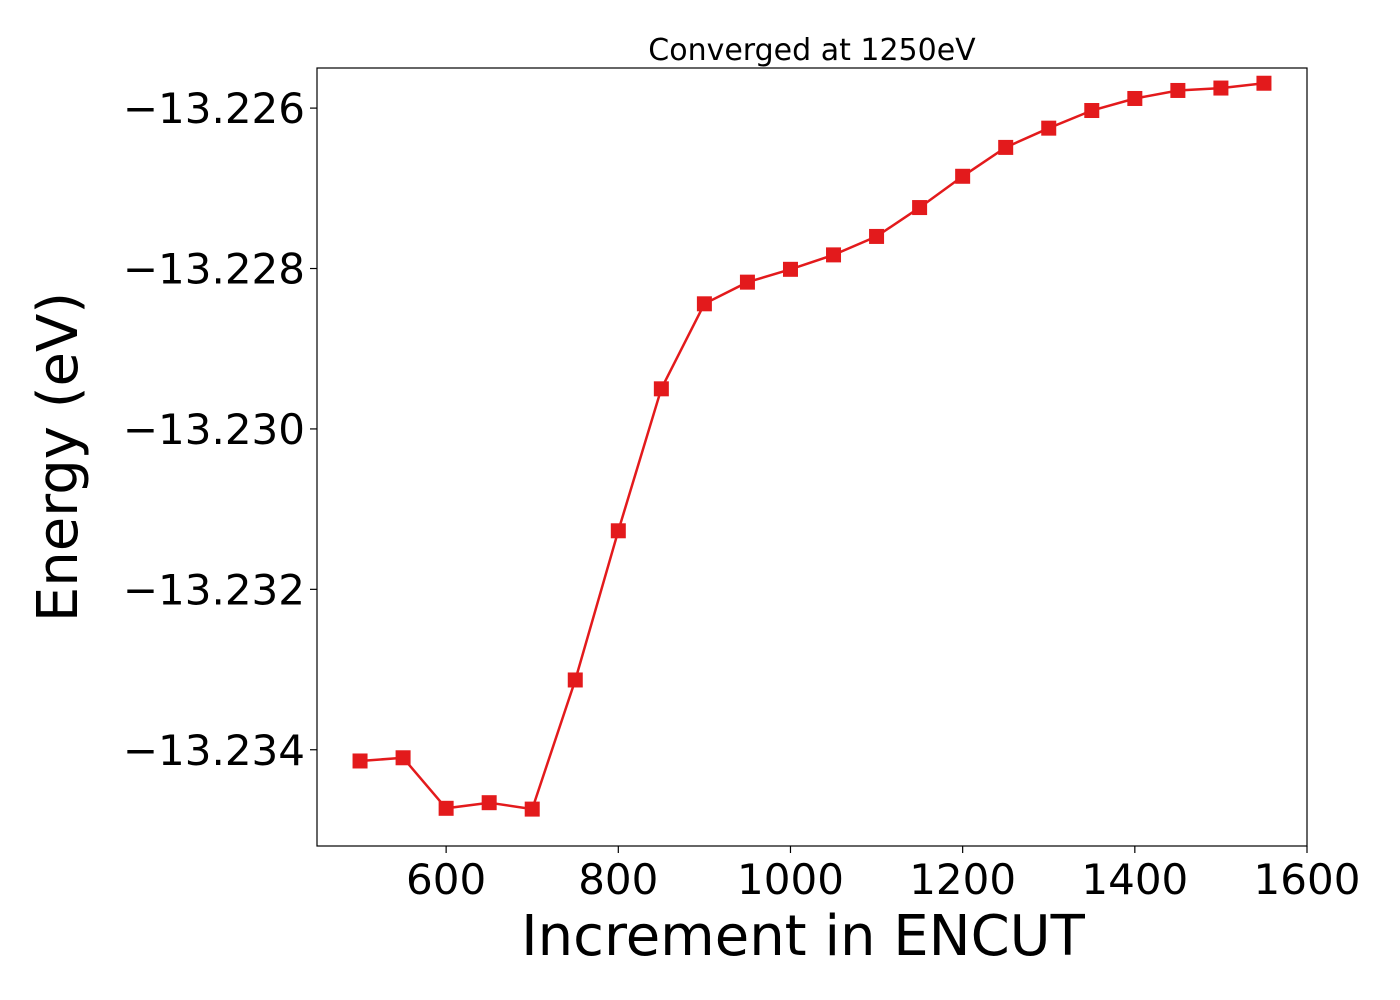 This screenshot has height=1000, width=1400. What do you see at coordinates (790, 879) in the screenshot?
I see `x-tick-label: 1000` at bounding box center [790, 879].